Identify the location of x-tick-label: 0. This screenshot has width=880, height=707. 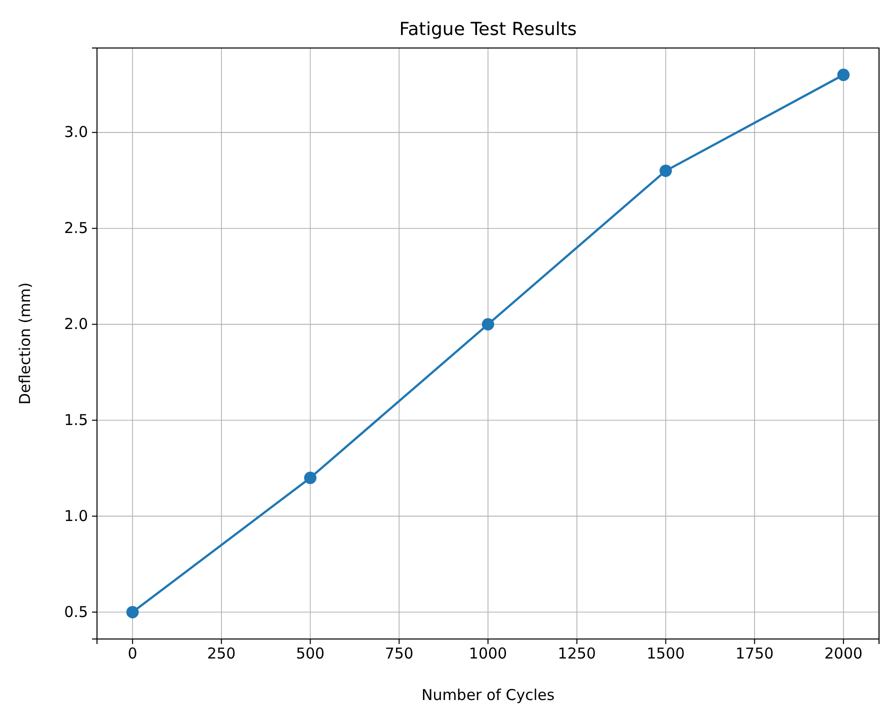
(133, 653).